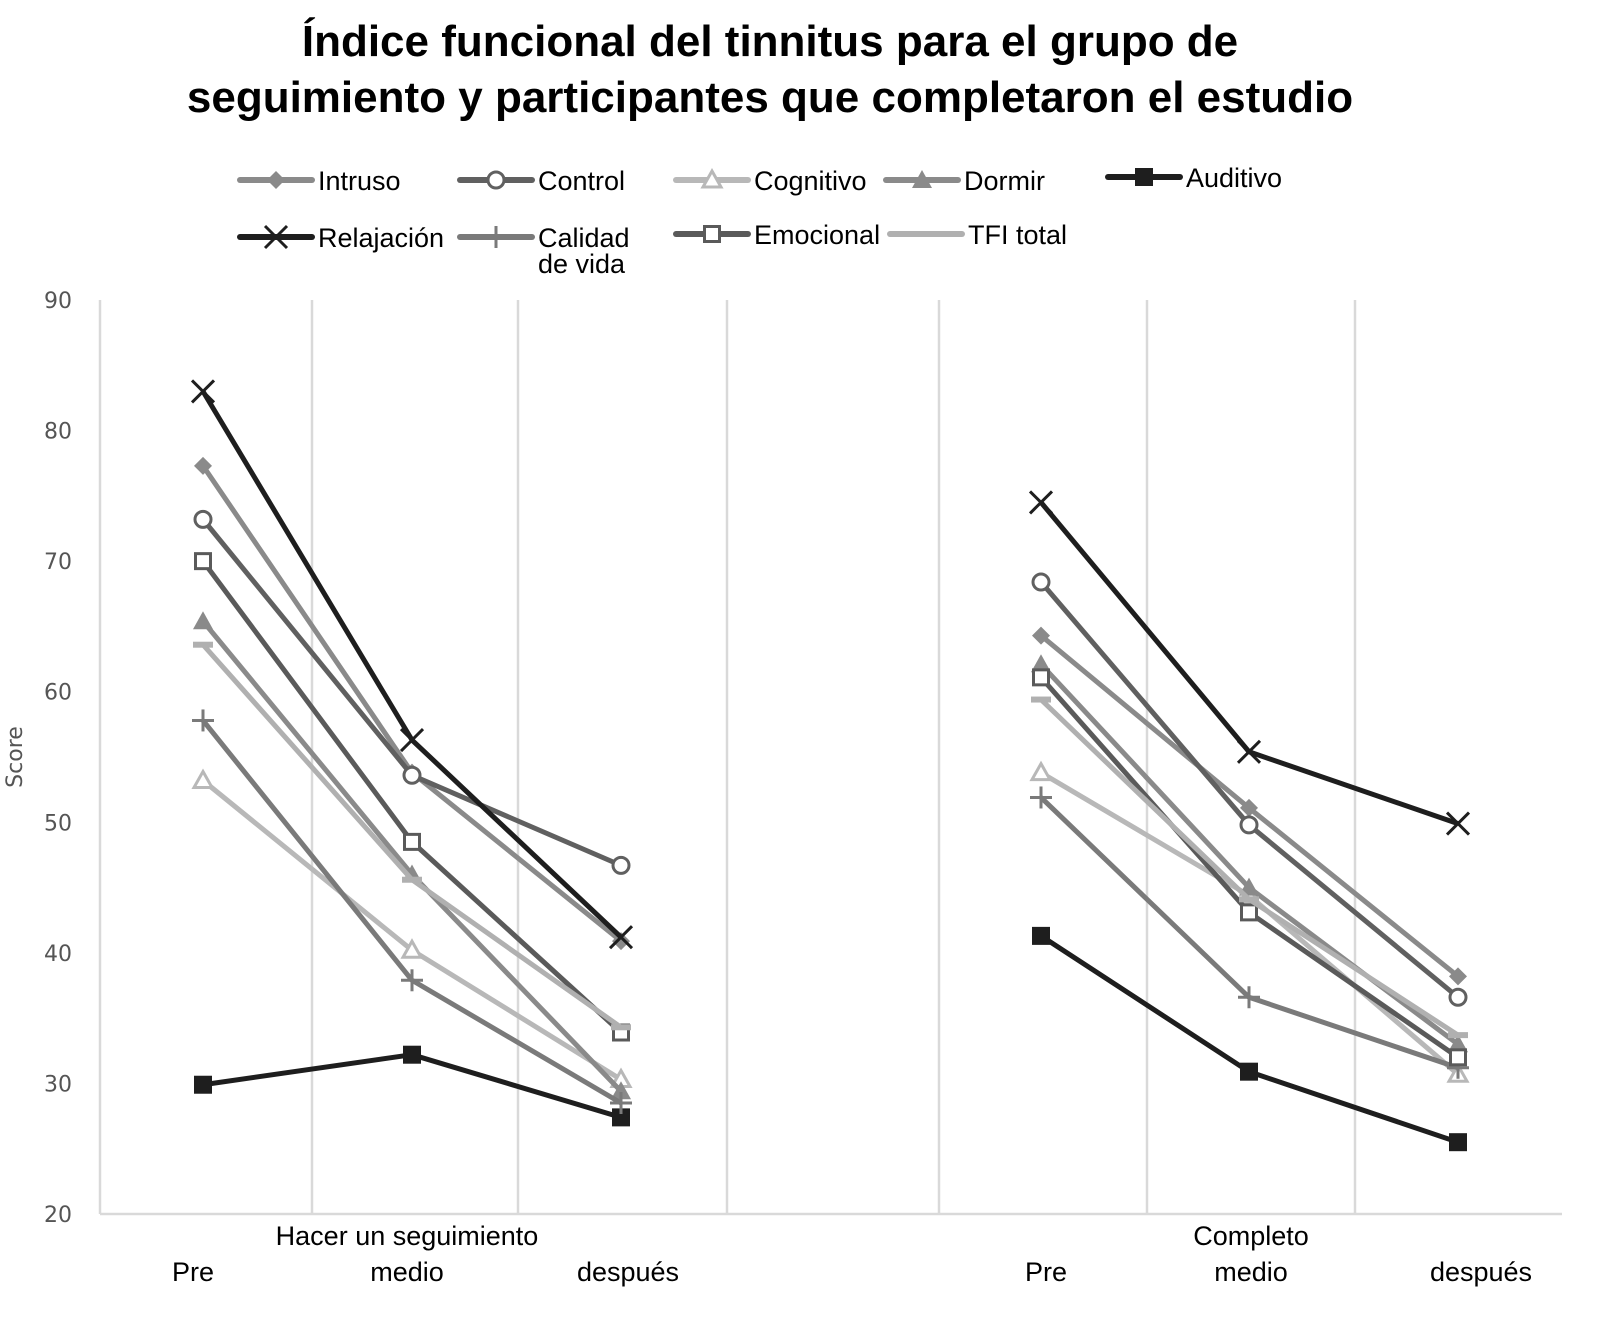 This screenshot has height=1319, width=1600. Describe the element at coordinates (581, 181) in the screenshot. I see `legend-label: Control` at that location.